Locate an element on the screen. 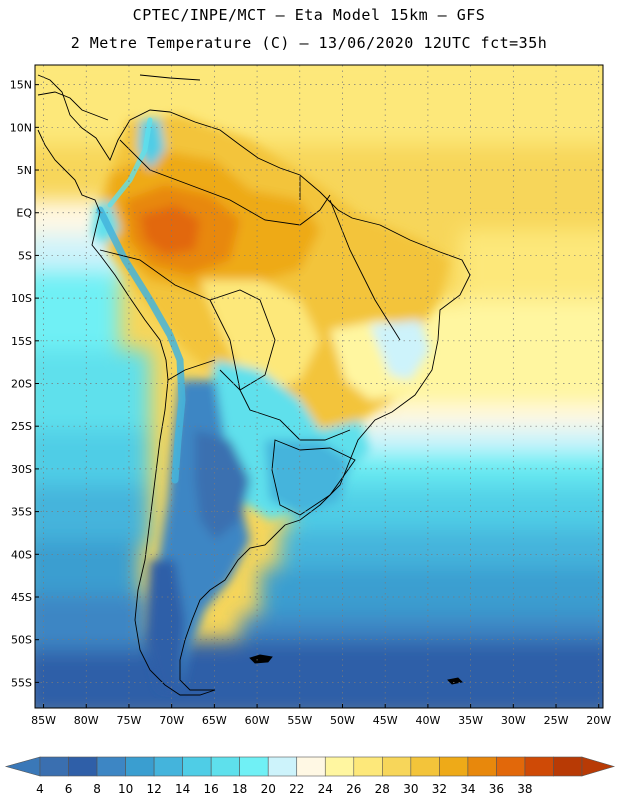 The image size is (618, 800). colorbar-label: 22 is located at coordinates (296, 789).